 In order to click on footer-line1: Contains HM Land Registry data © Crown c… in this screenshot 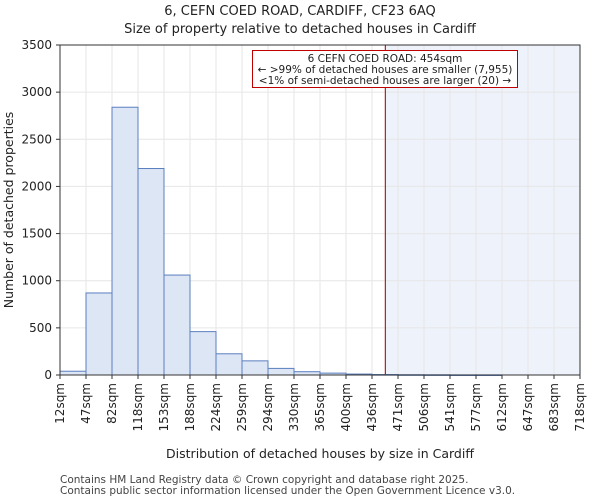, I will do `click(264, 480)`.